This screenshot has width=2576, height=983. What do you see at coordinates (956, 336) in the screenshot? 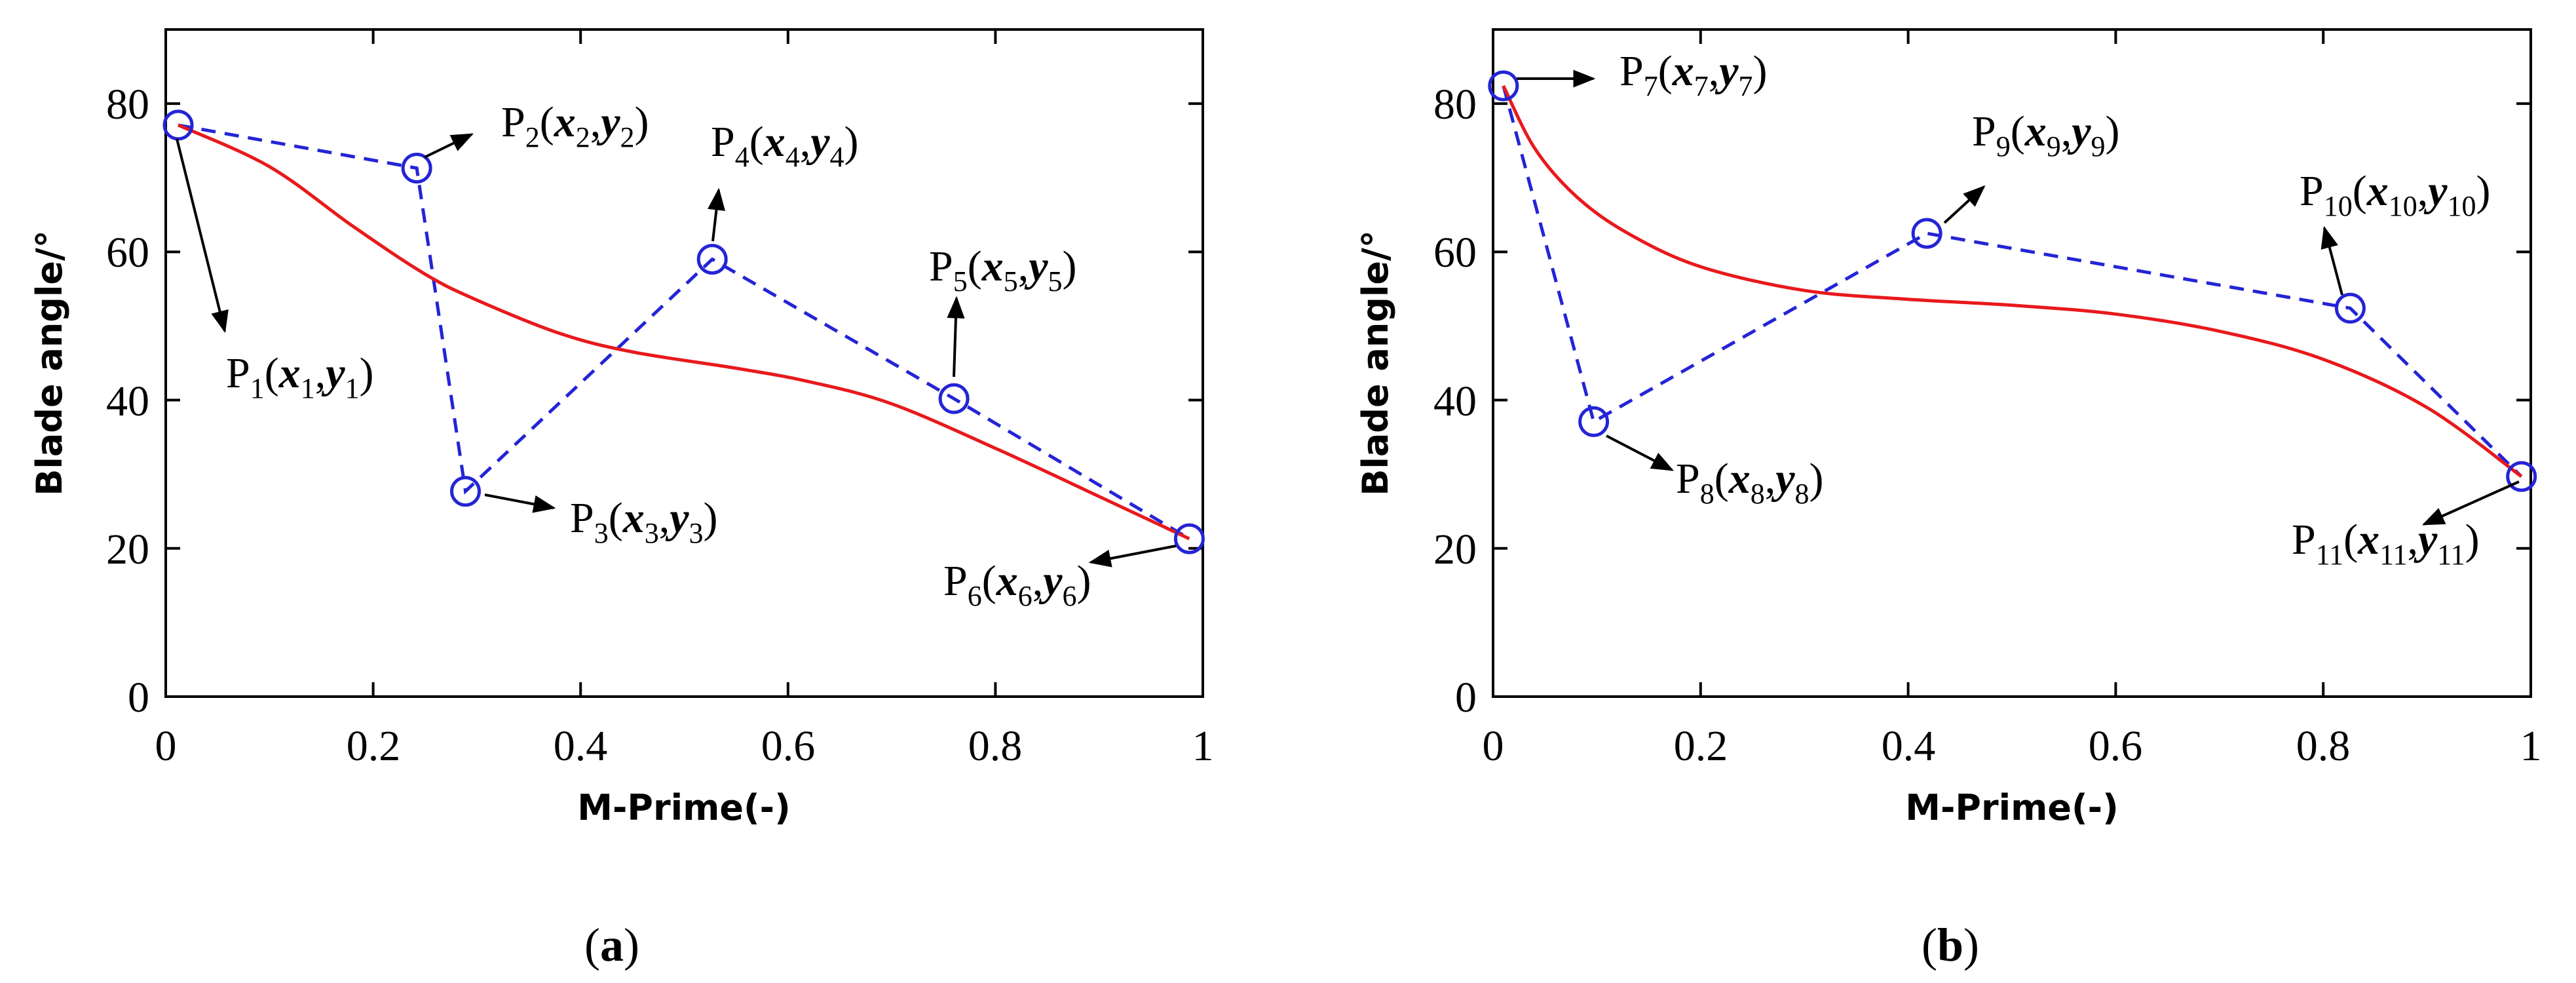
I see `annotation-arrow-p5` at bounding box center [956, 336].